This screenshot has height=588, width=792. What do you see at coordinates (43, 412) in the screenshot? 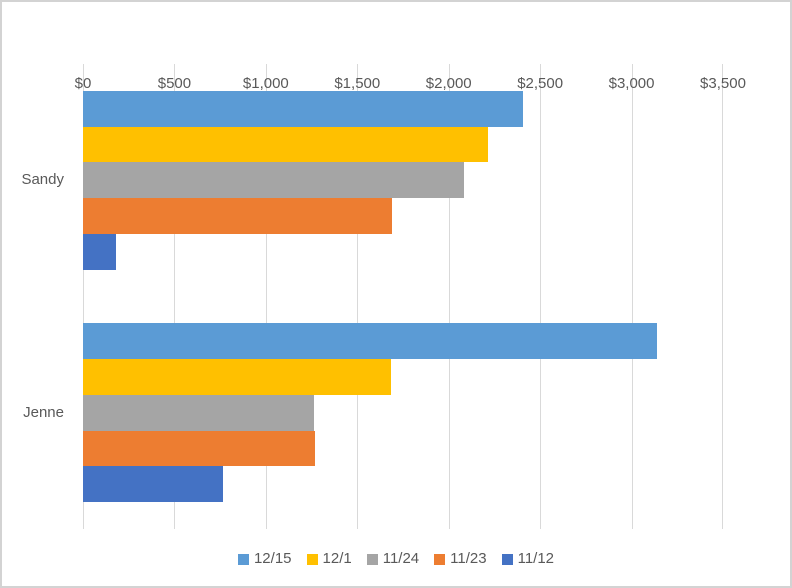
I see `category-label-jenne: Jenne` at bounding box center [43, 412].